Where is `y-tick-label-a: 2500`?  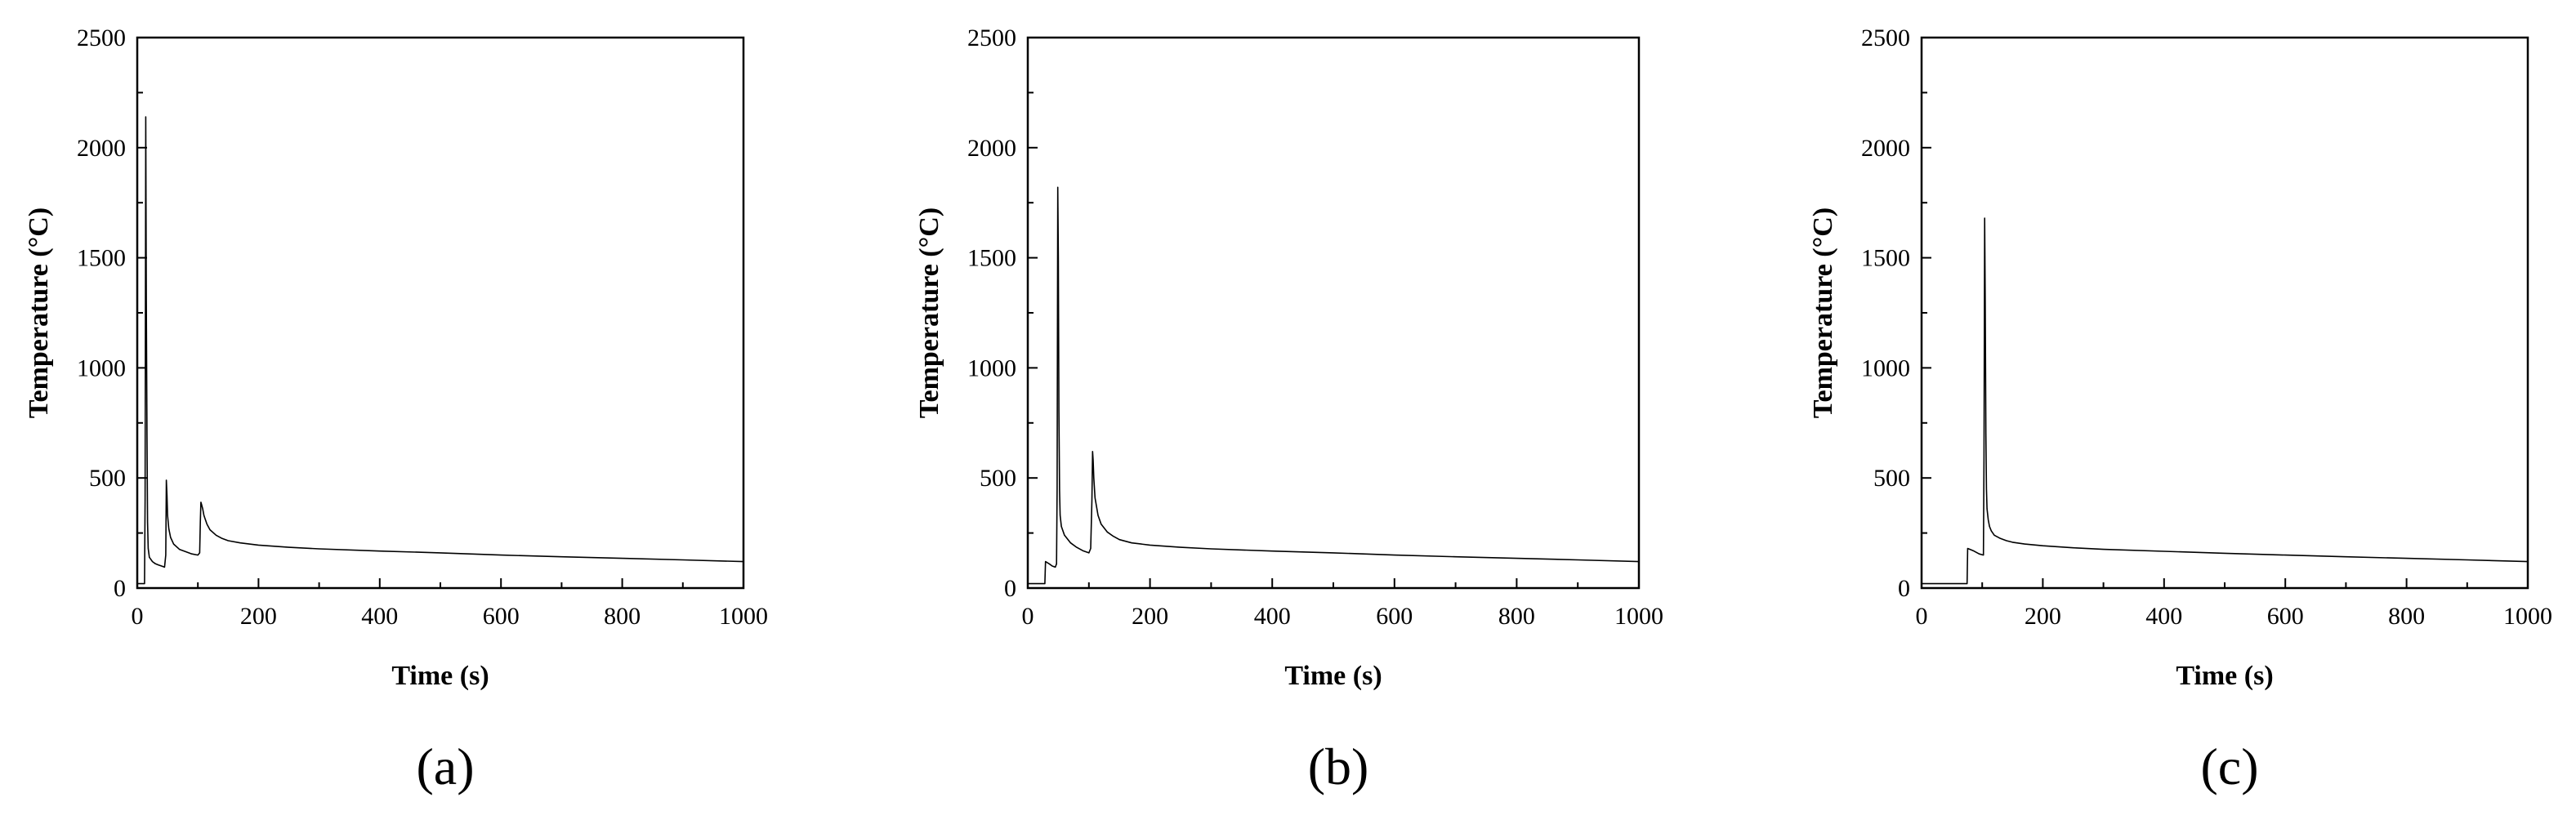 y-tick-label-a: 2500 is located at coordinates (102, 38).